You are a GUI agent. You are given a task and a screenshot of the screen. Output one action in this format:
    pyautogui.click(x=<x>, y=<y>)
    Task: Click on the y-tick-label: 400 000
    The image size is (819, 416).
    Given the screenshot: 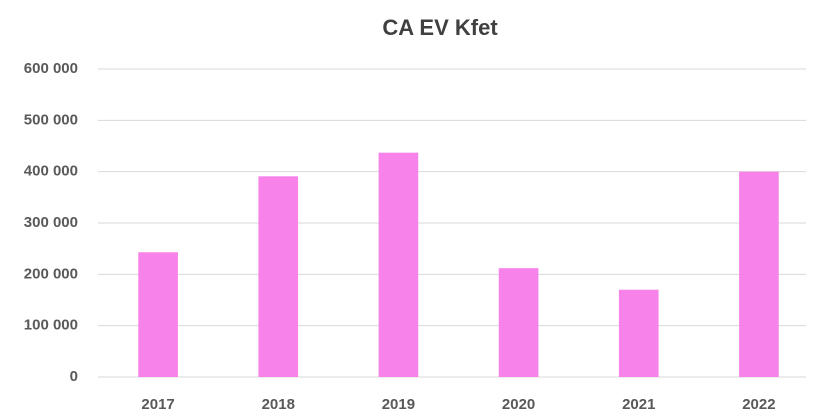 What is the action you would take?
    pyautogui.click(x=51, y=171)
    